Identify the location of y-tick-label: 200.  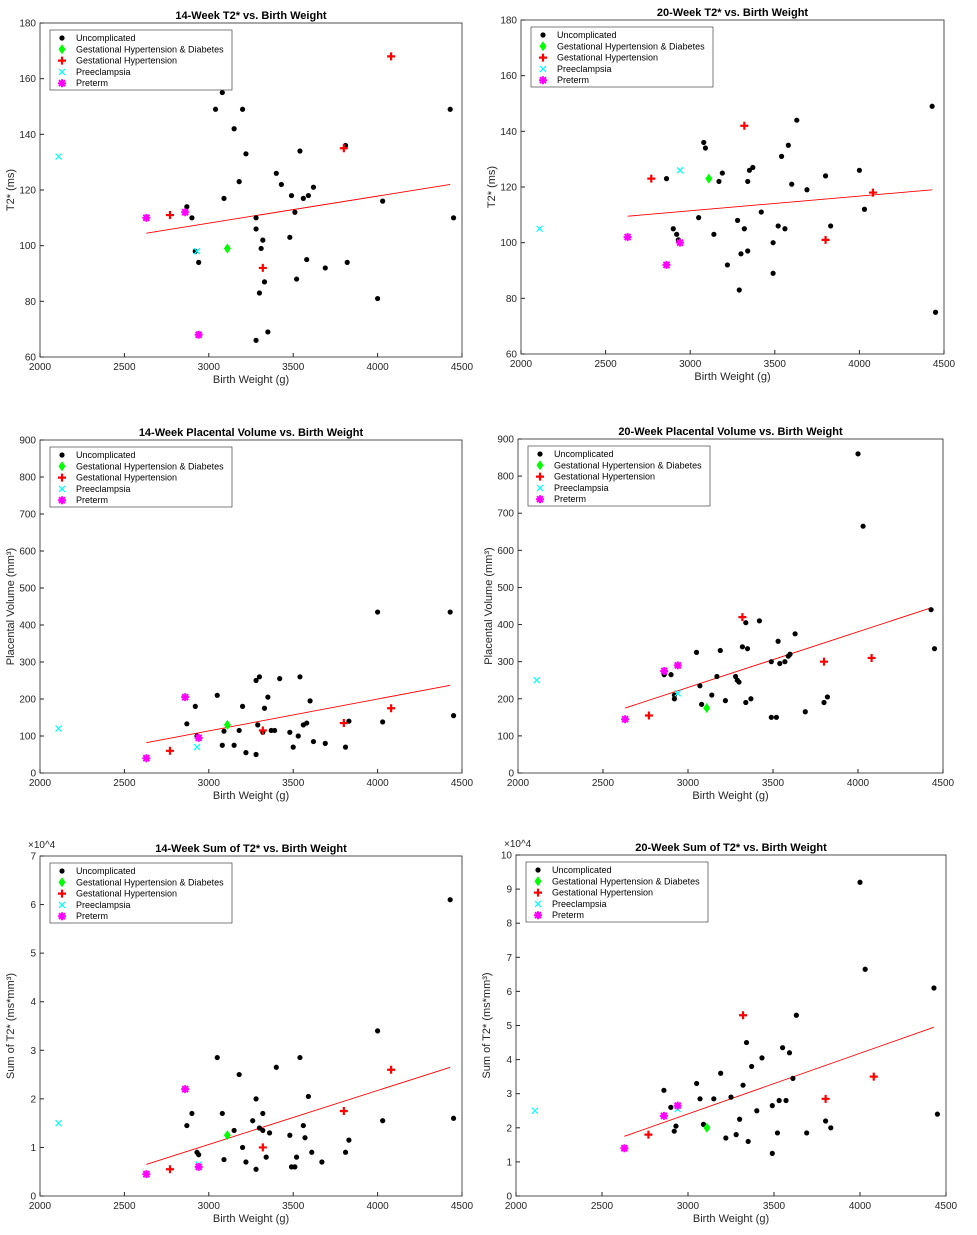
(505, 699).